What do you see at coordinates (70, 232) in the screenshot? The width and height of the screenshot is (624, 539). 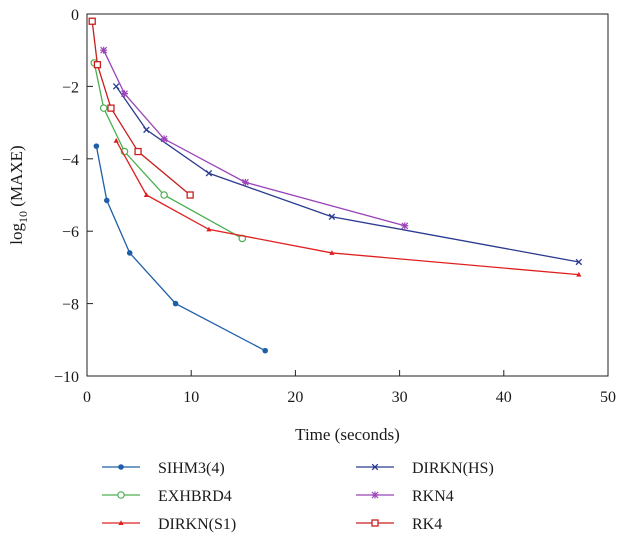 I see `y-tick-label: −6` at bounding box center [70, 232].